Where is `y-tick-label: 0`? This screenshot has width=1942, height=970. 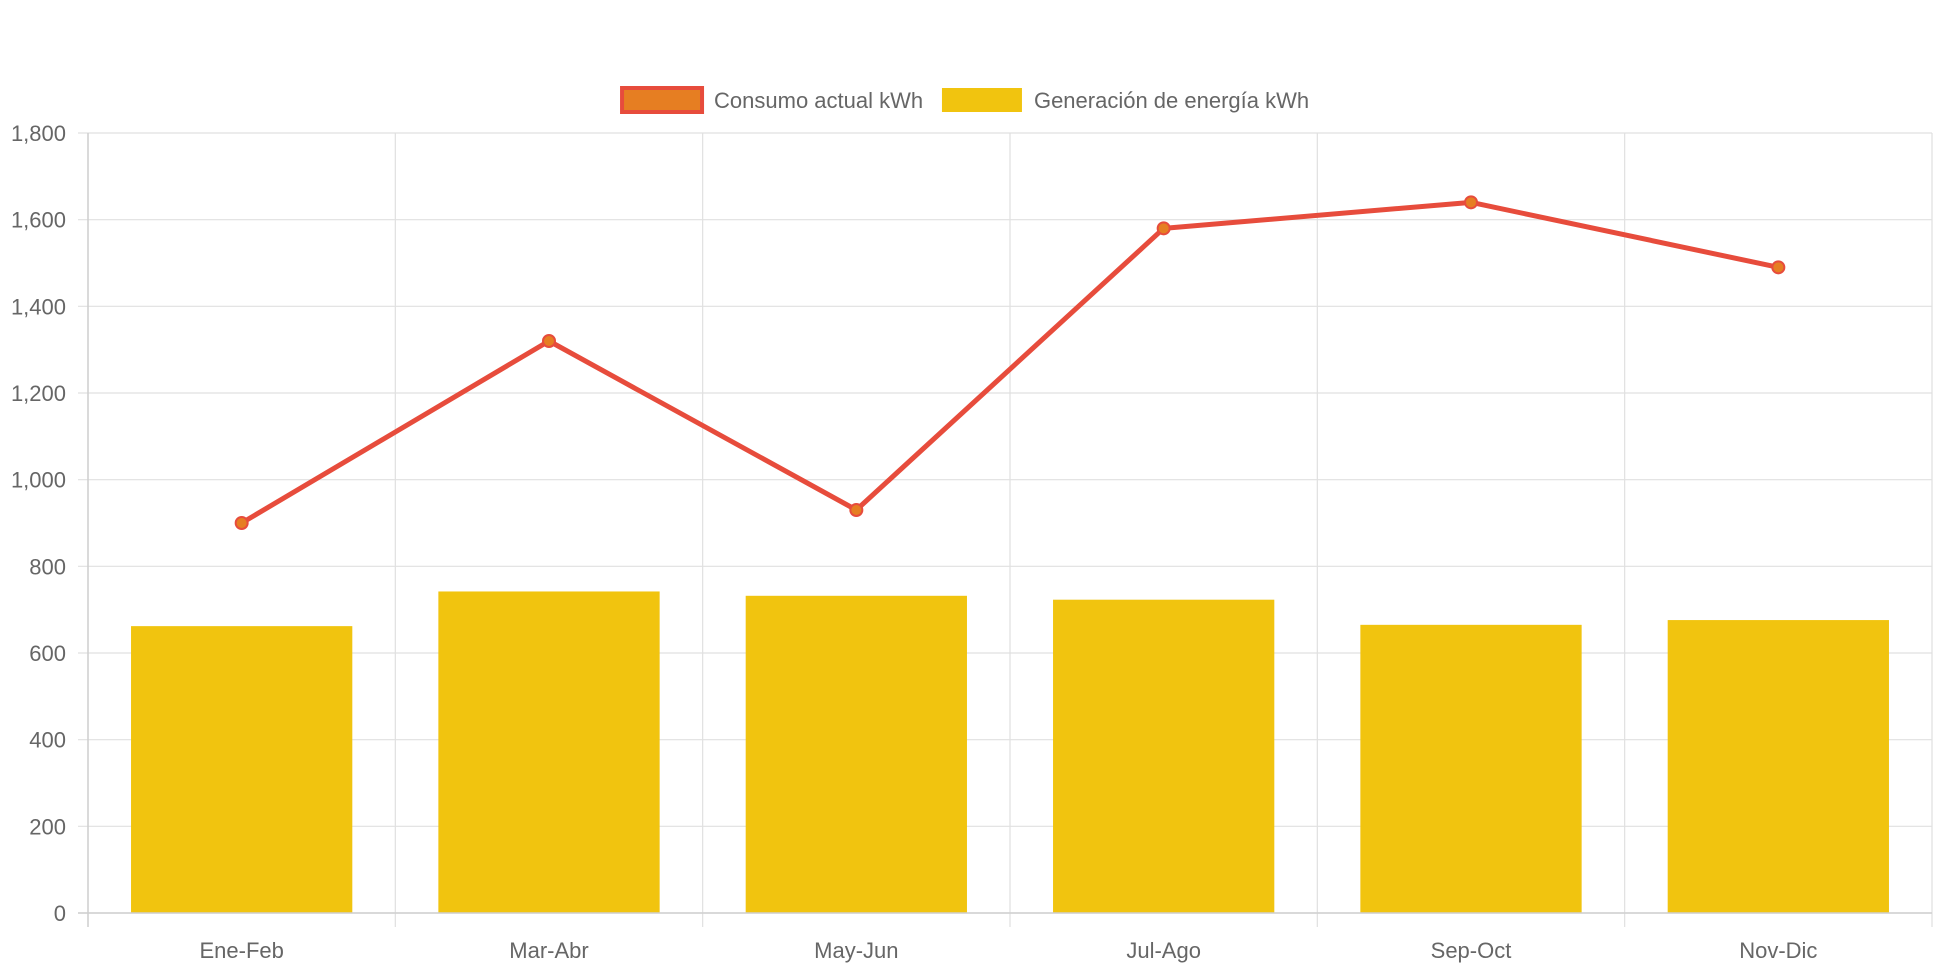 y-tick-label: 0 is located at coordinates (60, 913).